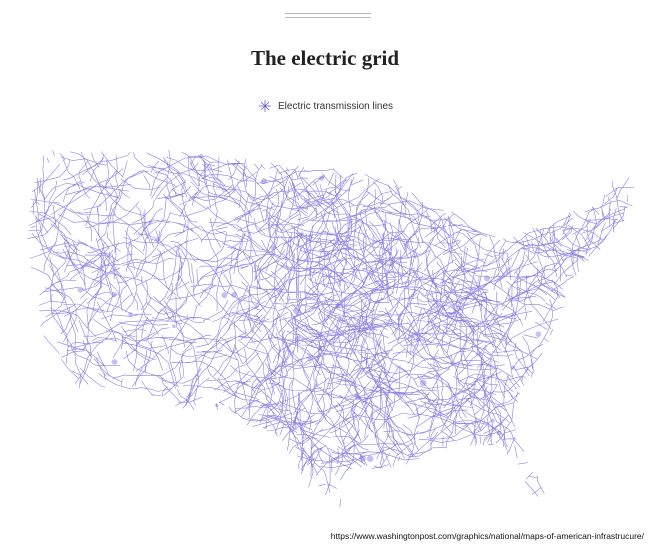  I want to click on legend: Electric transmission lines, so click(325, 106).